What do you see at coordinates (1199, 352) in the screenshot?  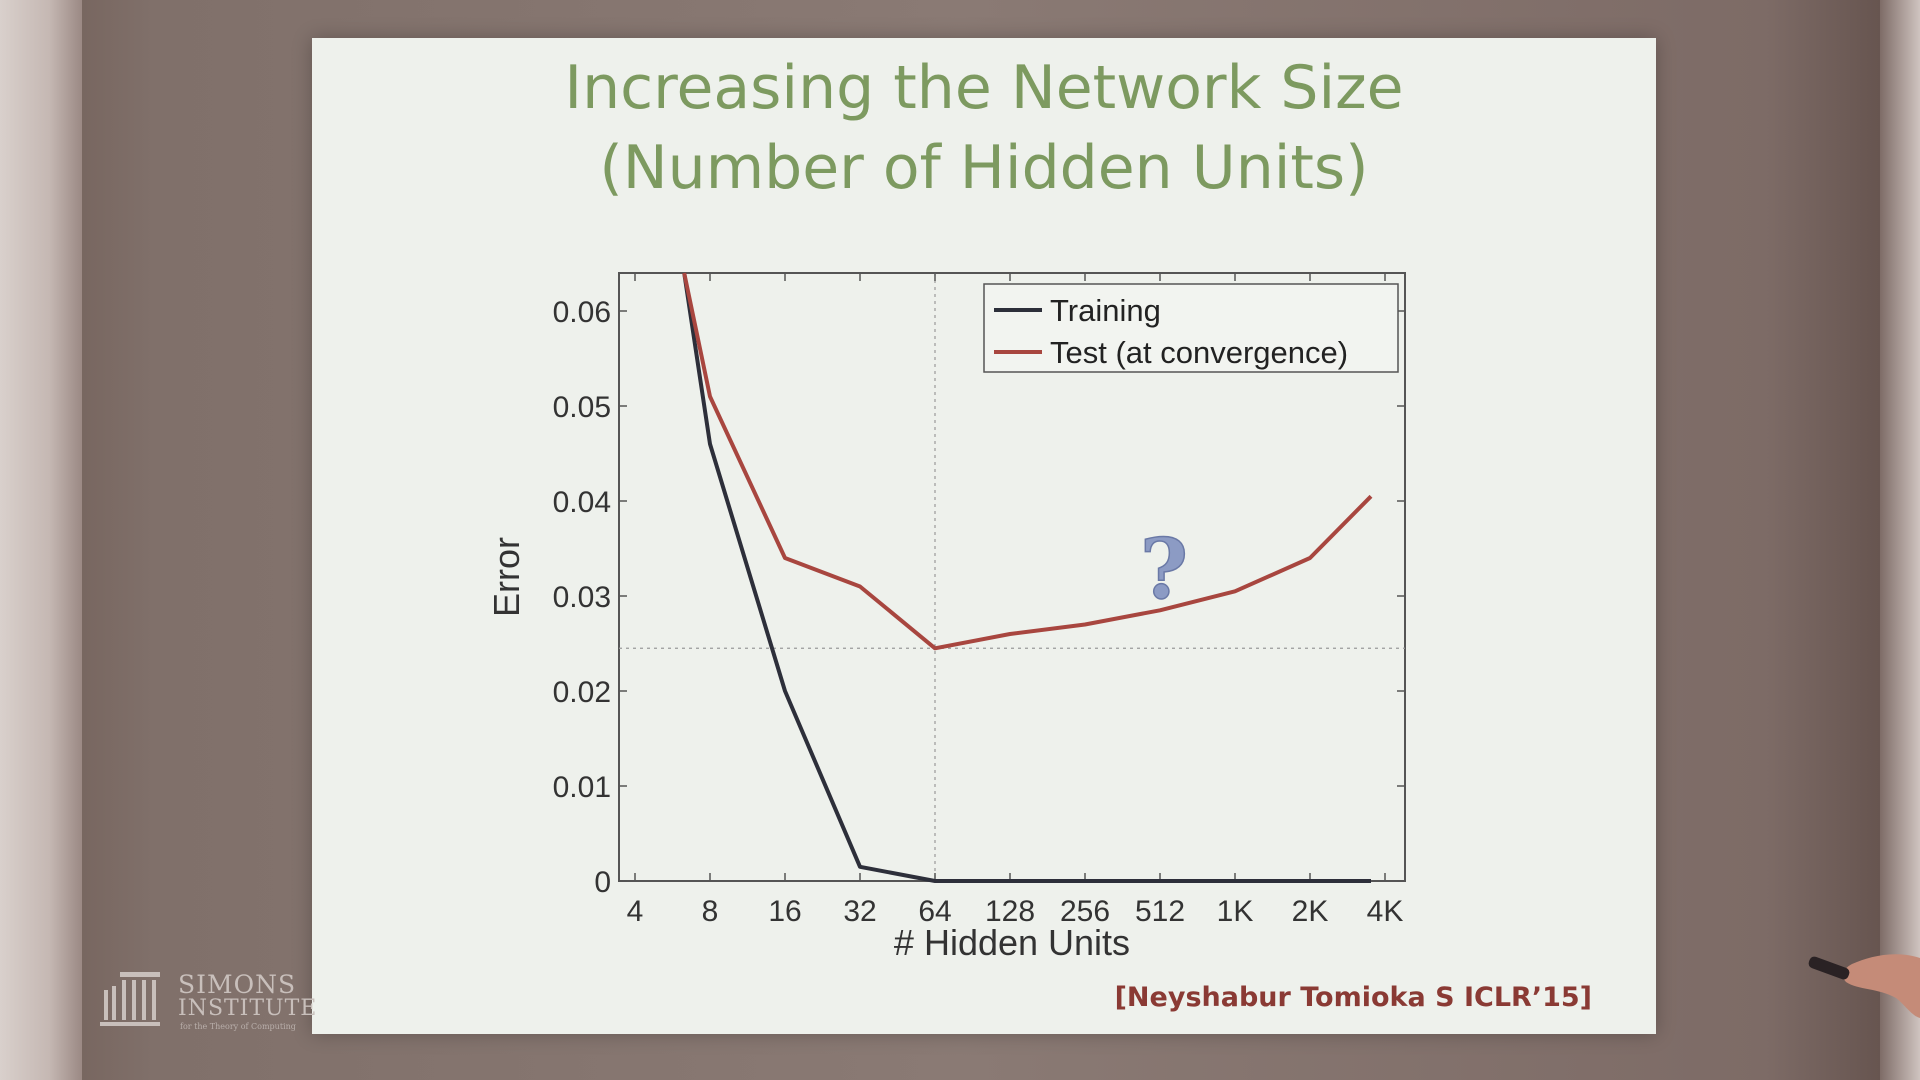 I see `legend-label: Test (at convergence)` at bounding box center [1199, 352].